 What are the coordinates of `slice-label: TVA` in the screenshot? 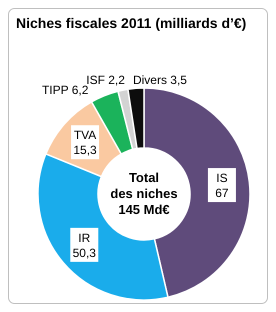 It's located at (85, 135).